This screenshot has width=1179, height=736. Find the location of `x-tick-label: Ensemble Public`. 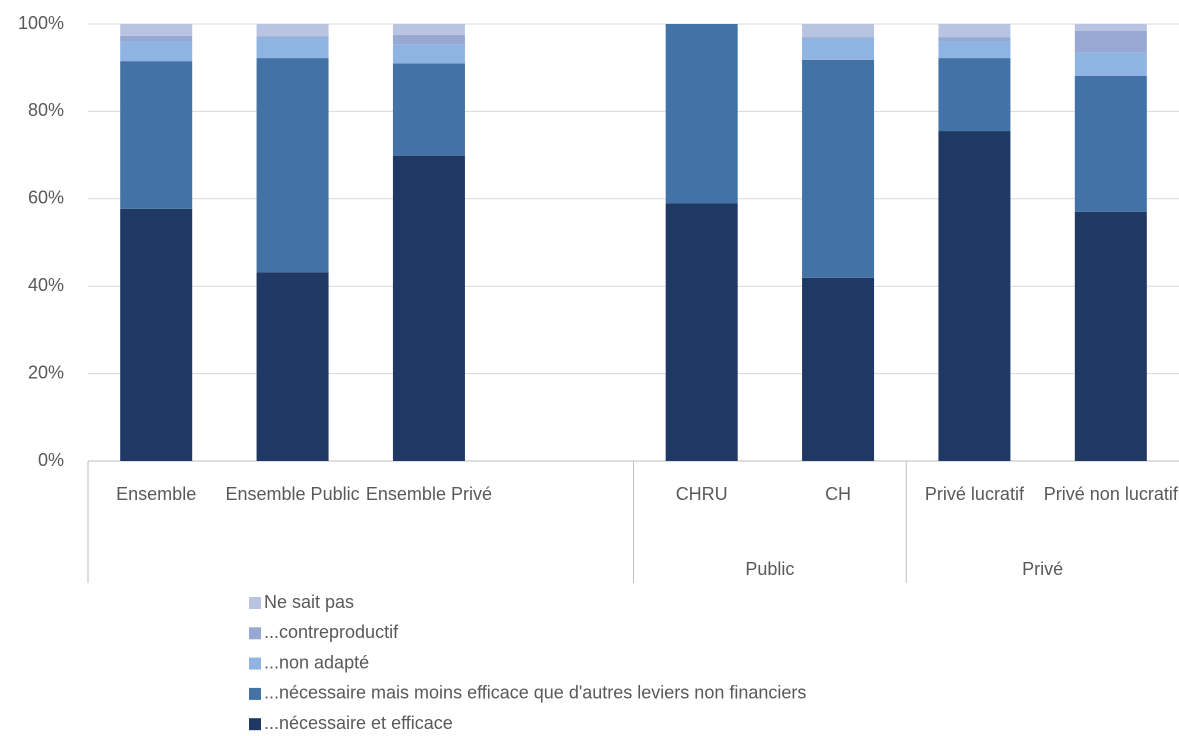

x-tick-label: Ensemble Public is located at coordinates (292, 494).